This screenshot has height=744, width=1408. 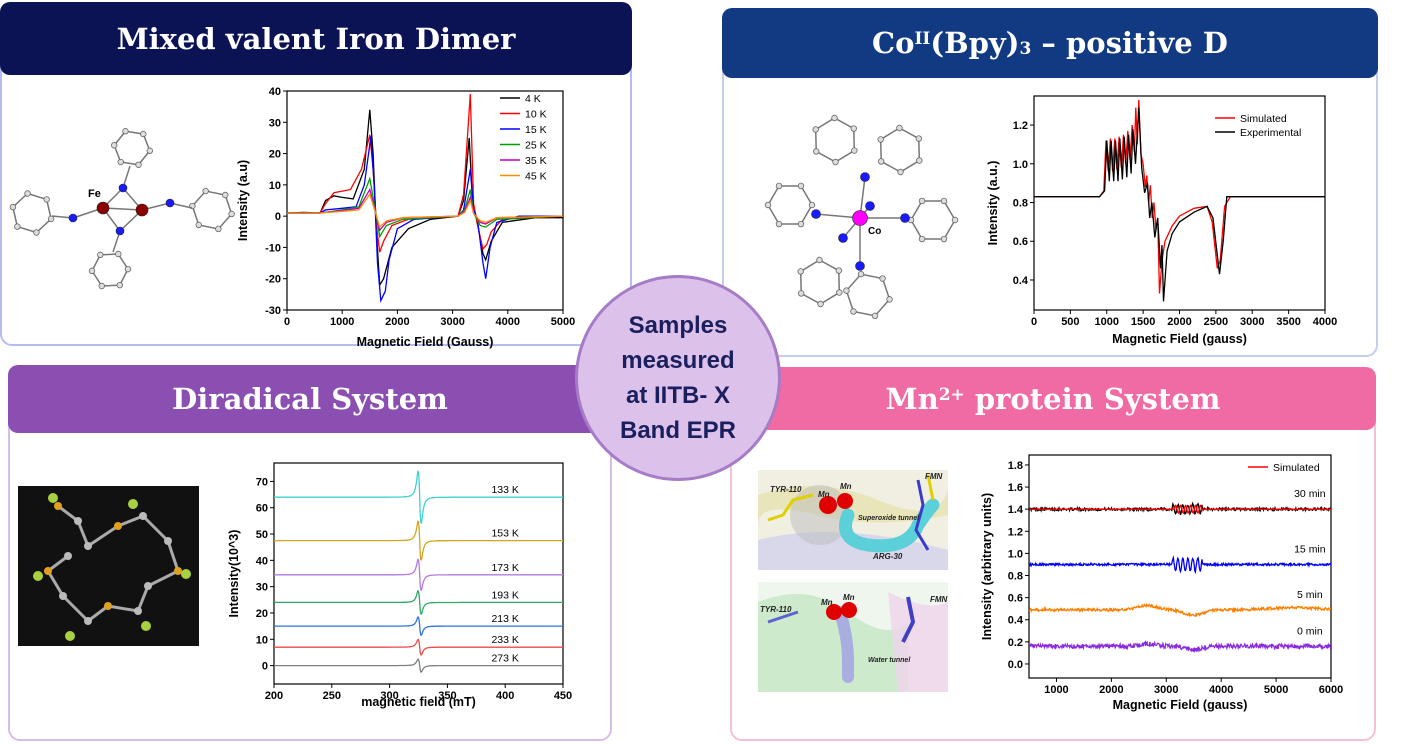 I want to click on series-line-experimental, so click(x=1179, y=204).